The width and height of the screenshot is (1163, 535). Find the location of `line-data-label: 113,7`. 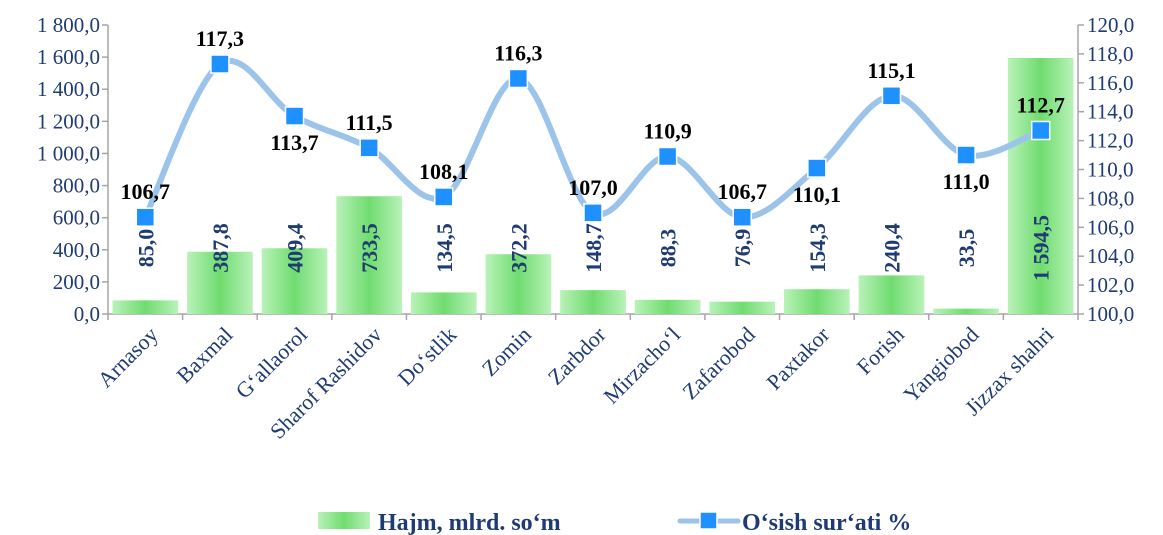

line-data-label: 113,7 is located at coordinates (294, 142).